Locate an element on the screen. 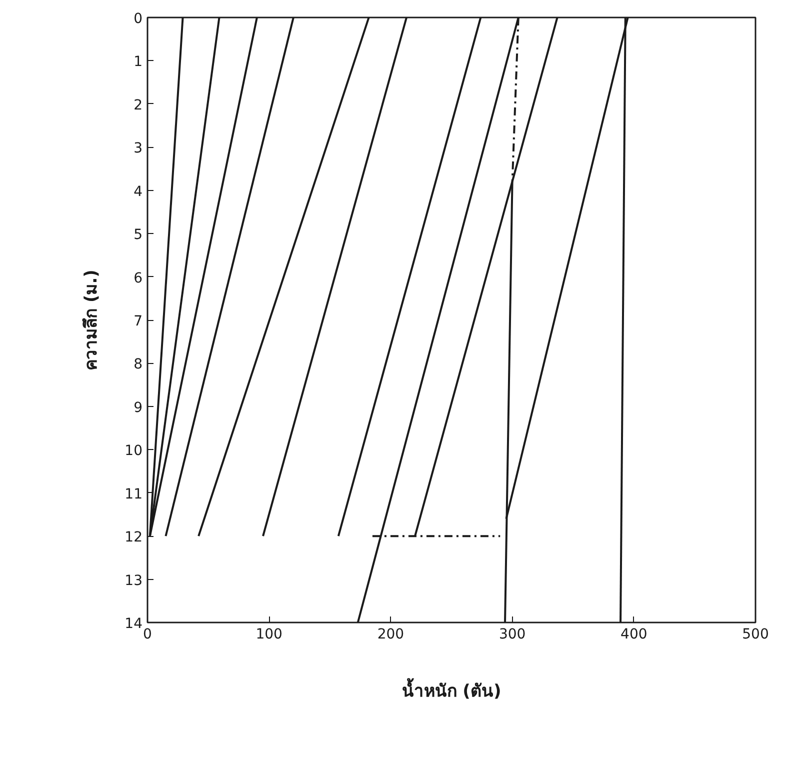 The width and height of the screenshot is (785, 760). y-tick-label: 13 is located at coordinates (133, 580).